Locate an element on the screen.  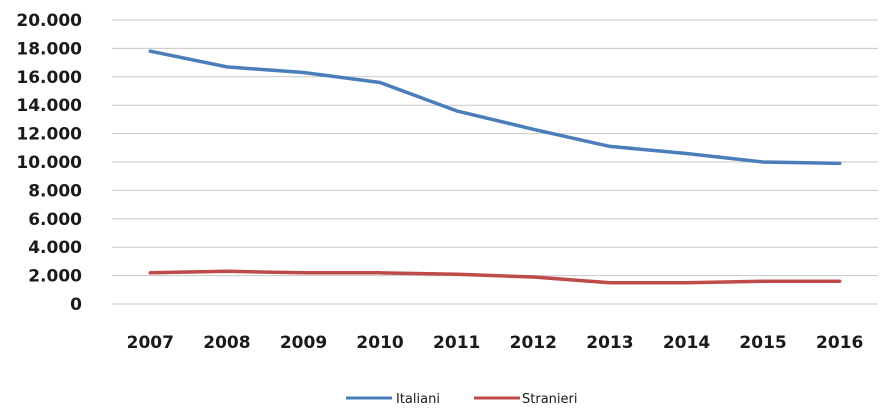
legend: Italiani Stranieri is located at coordinates (461, 399).